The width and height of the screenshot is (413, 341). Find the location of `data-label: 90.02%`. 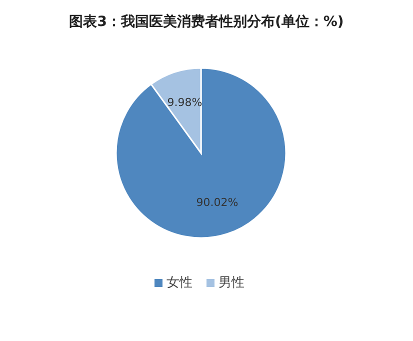

data-label: 90.02% is located at coordinates (217, 203).